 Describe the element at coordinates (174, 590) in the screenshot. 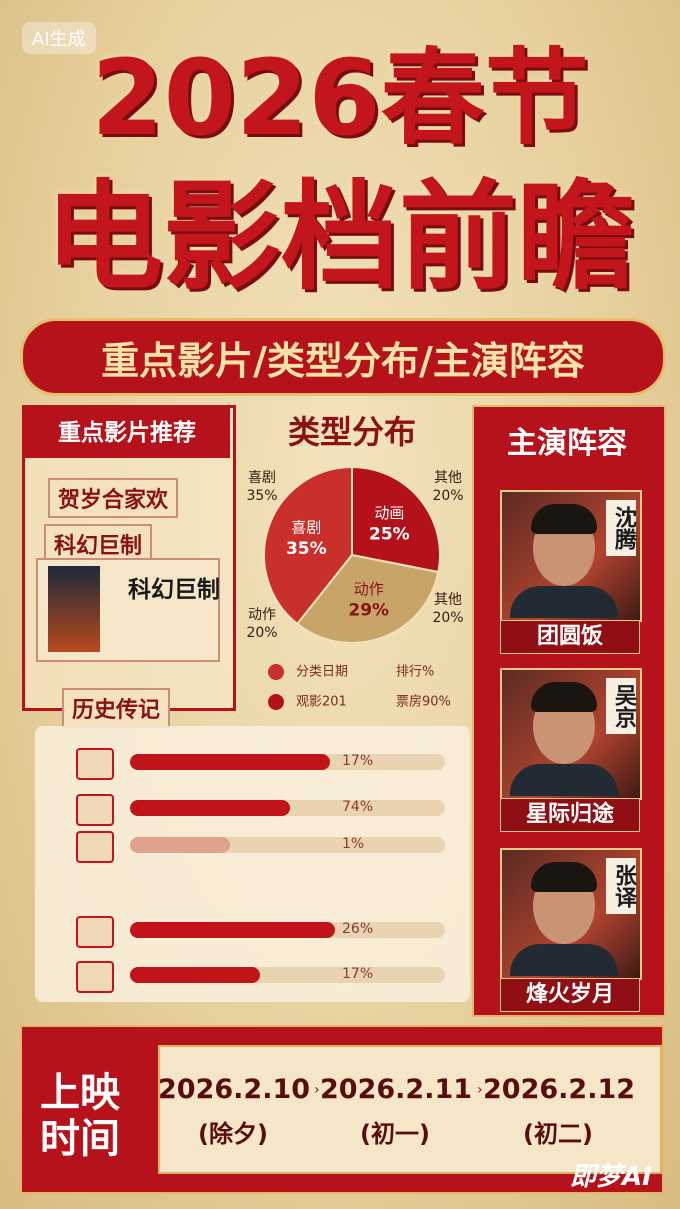

I see `film-card-label: 科幻巨制` at that location.